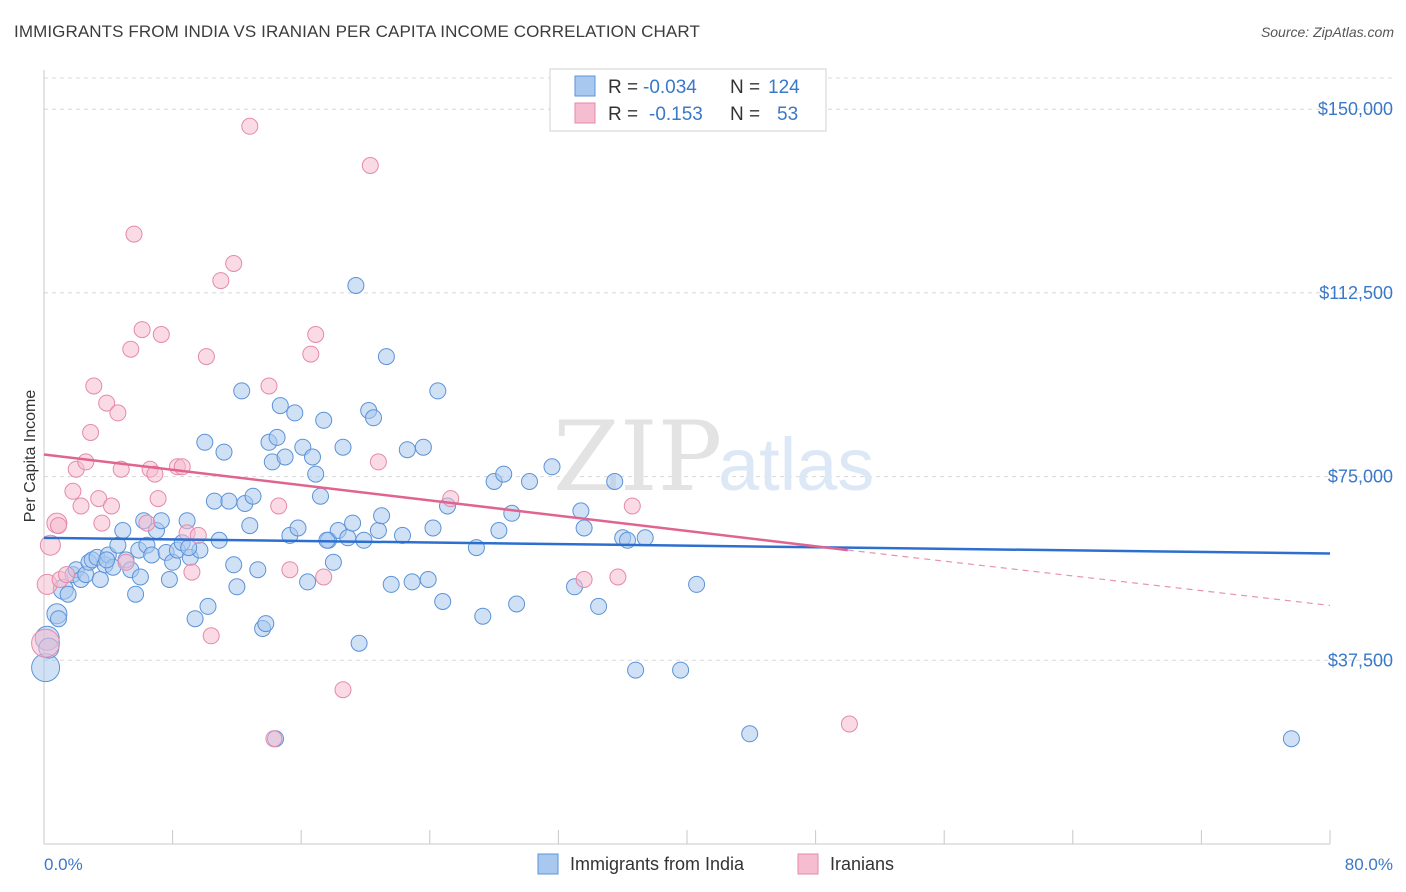 The image size is (1406, 892). I want to click on legend-label-iranians: Iranians, so click(862, 864).